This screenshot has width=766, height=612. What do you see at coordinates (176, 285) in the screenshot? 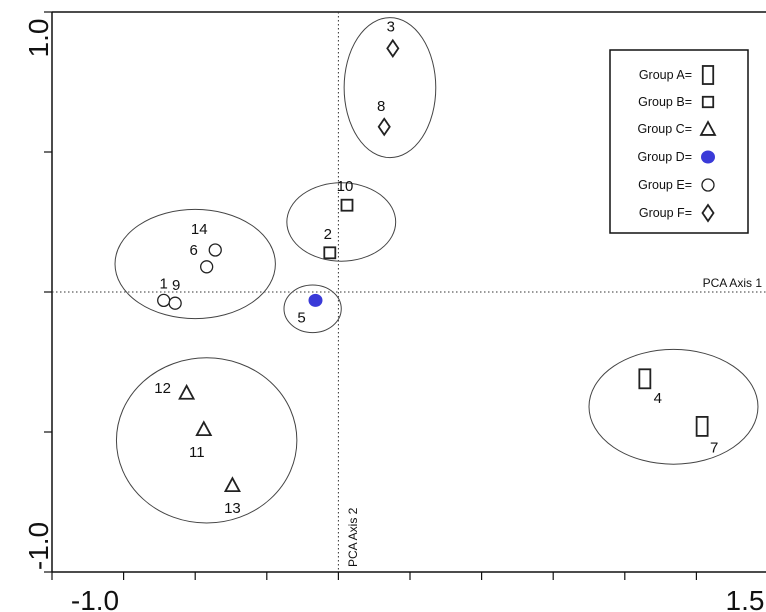
I see `point-label-9: 9` at bounding box center [176, 285].